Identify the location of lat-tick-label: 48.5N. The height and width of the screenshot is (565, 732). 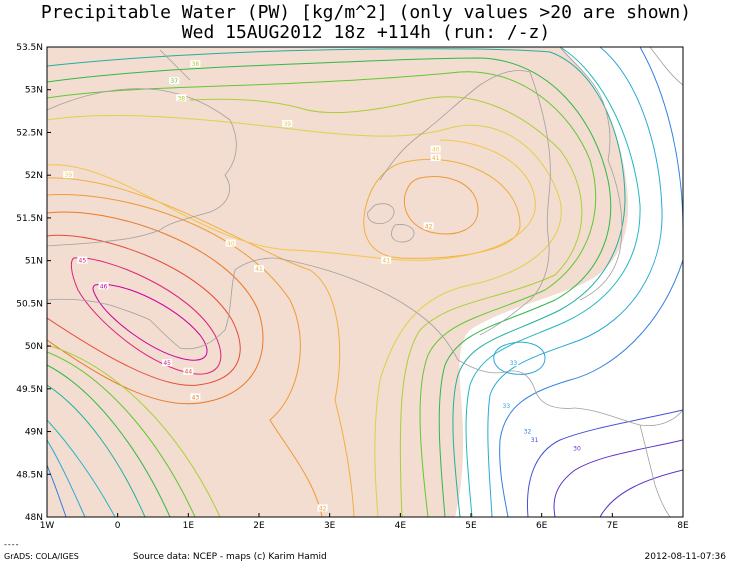
(29, 475).